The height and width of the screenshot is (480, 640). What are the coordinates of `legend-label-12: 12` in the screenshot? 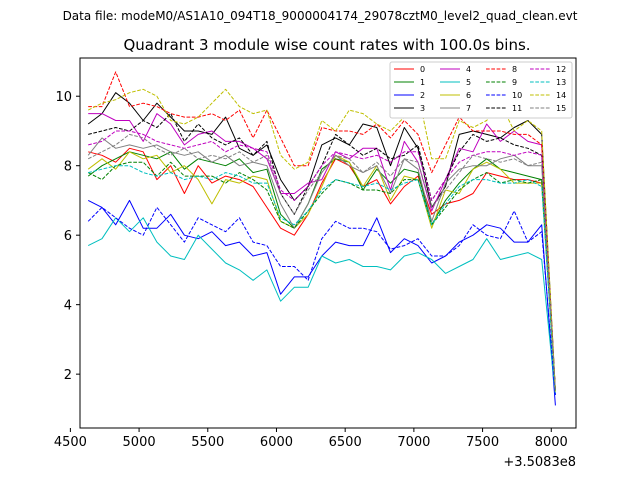 It's located at (561, 69).